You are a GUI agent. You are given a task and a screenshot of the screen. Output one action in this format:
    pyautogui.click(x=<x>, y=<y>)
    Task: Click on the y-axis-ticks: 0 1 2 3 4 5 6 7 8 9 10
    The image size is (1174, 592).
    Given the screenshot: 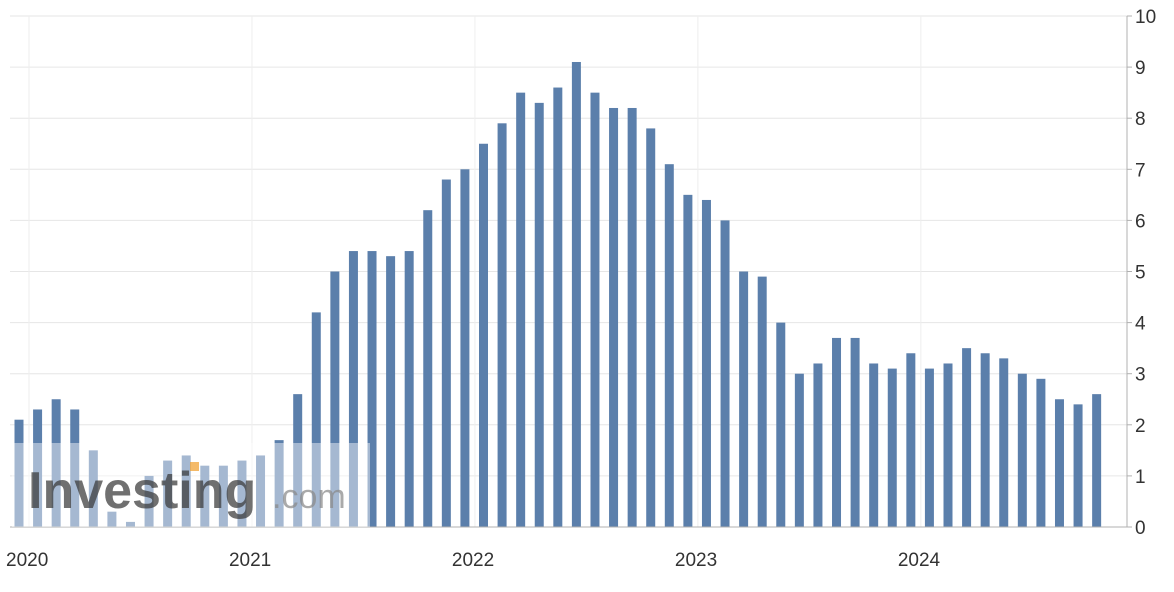 What is the action you would take?
    pyautogui.click(x=1141, y=273)
    